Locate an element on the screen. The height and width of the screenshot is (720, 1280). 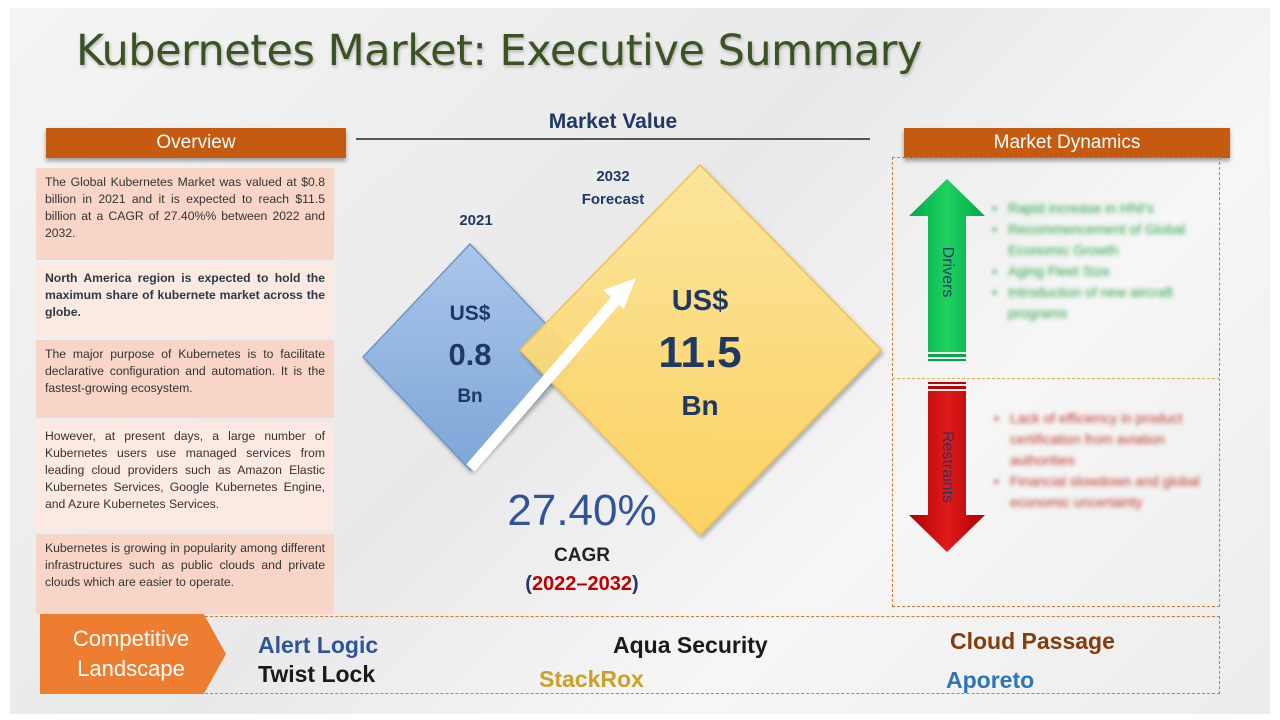
forecast-label: Forecast is located at coordinates (613, 199).